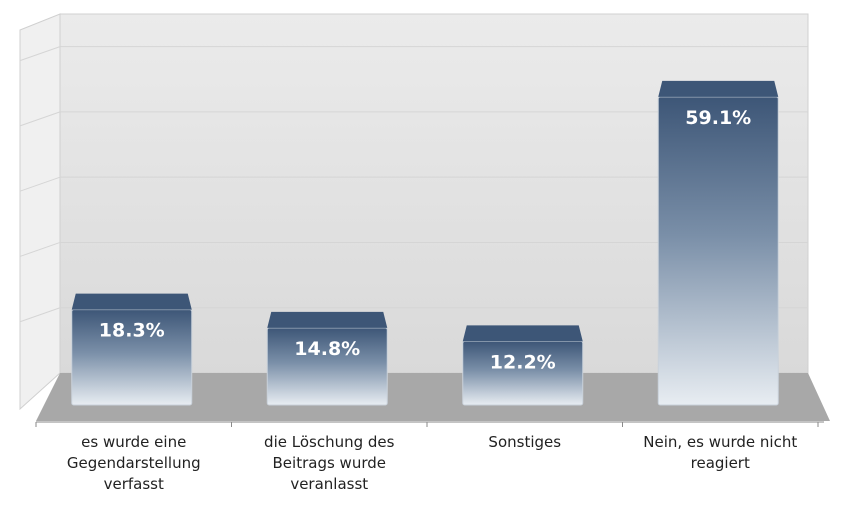 This screenshot has height=511, width=844. I want to click on category-label: Nein, es wurde nicht reagiert, so click(720, 452).